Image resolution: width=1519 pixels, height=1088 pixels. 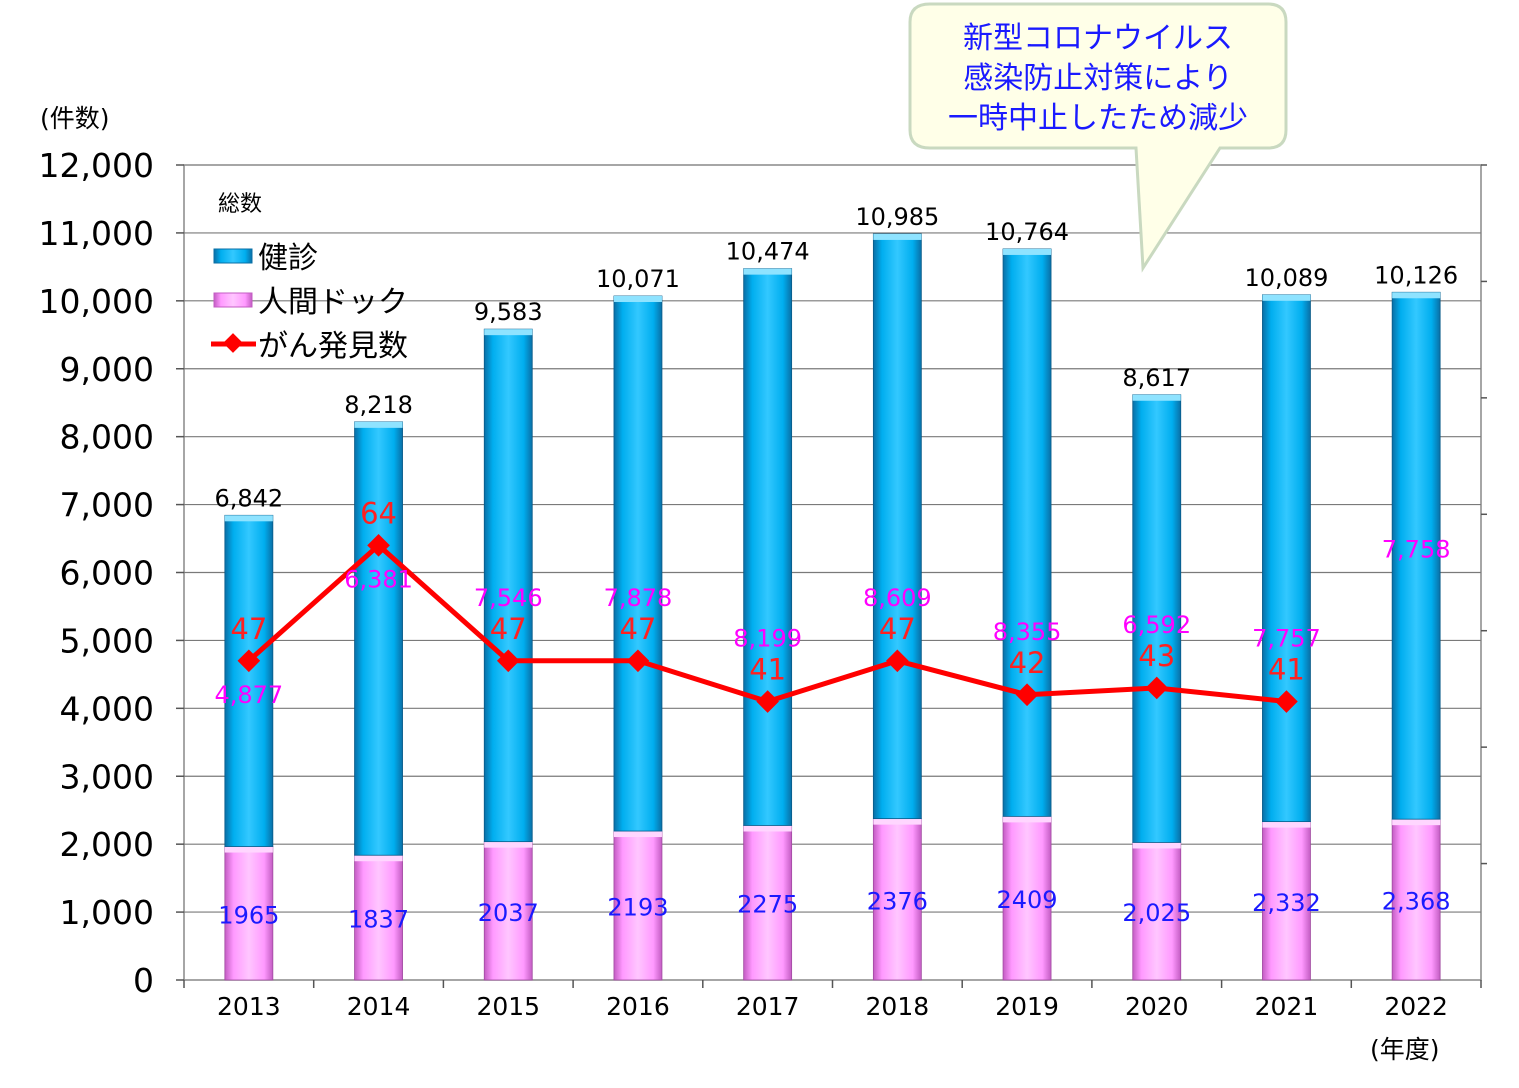 I want to click on total-label: 8,218, so click(x=378, y=405).